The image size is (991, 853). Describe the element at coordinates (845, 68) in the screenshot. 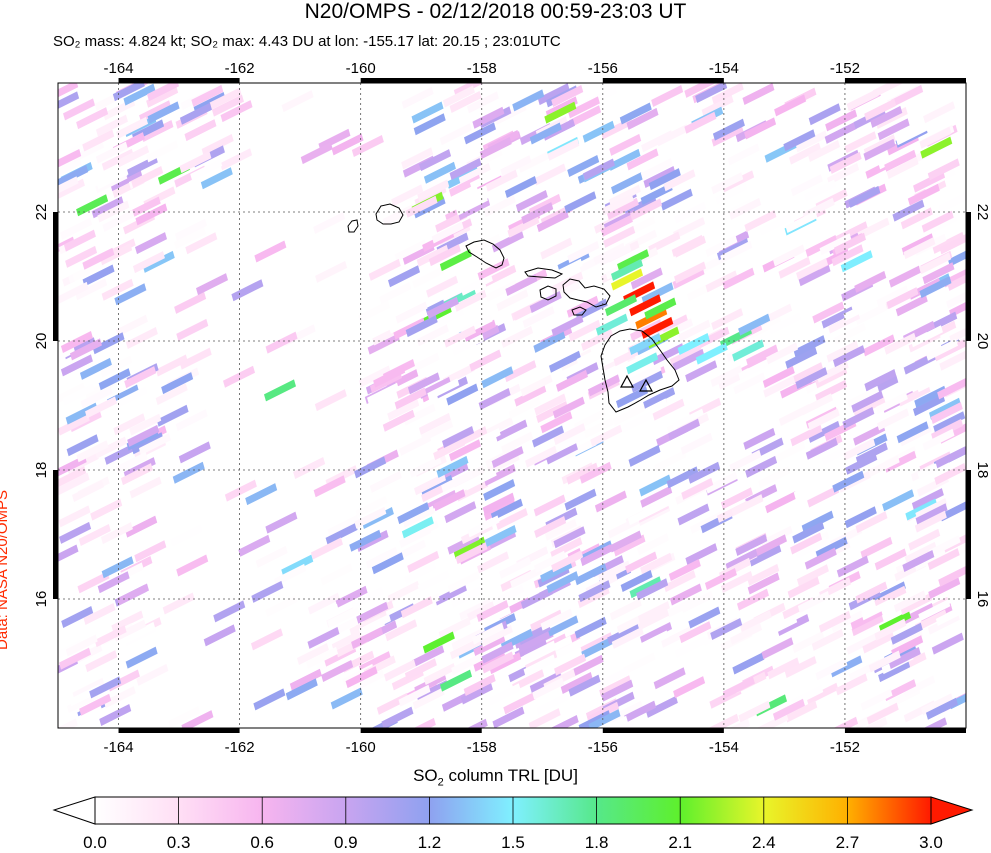

I see `lon-tick-label-top: -152` at that location.